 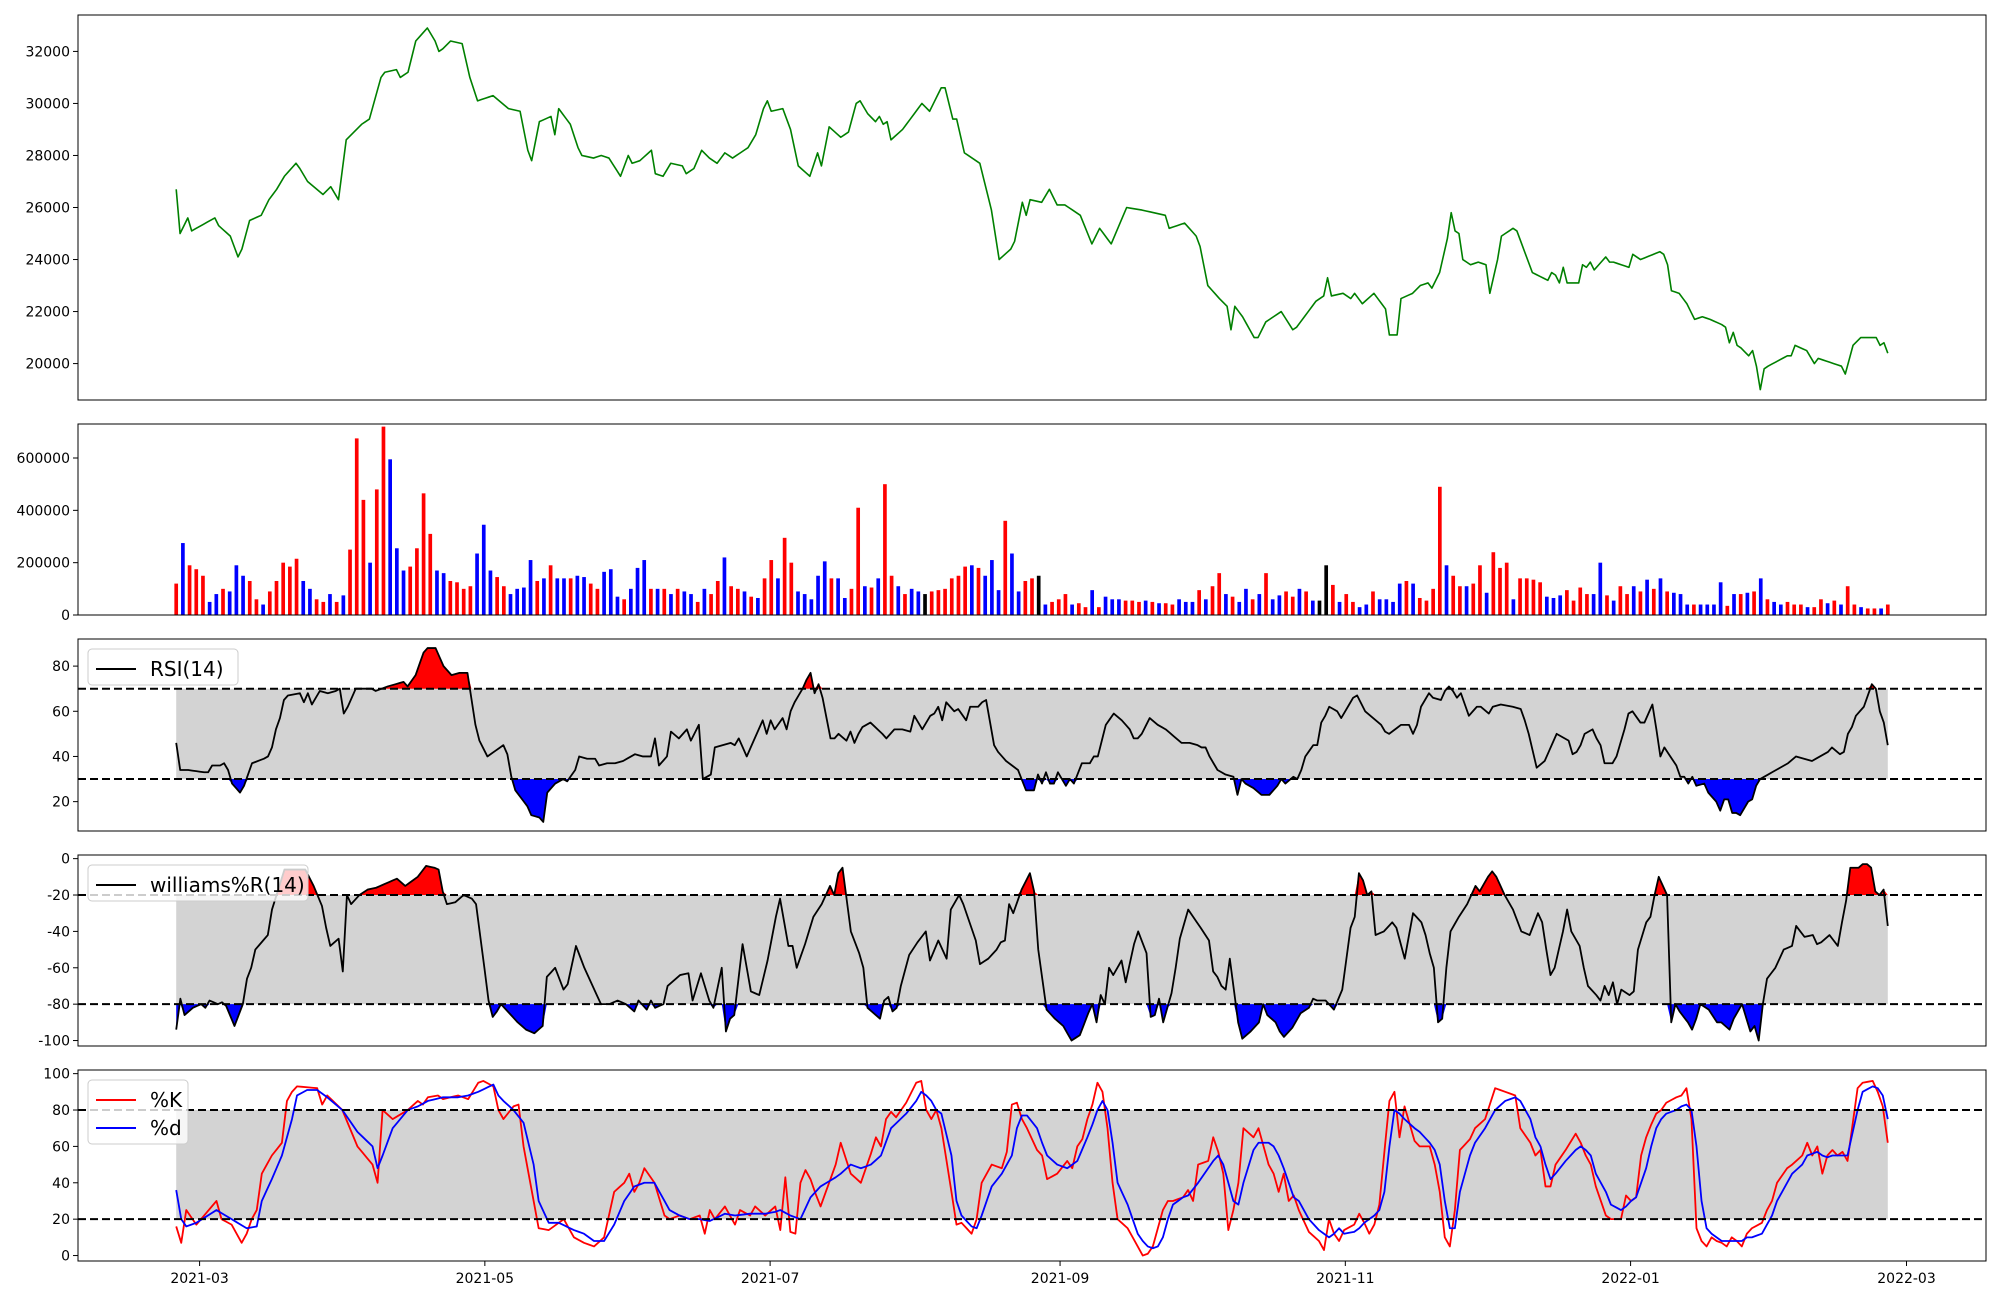 I want to click on price-ytick-label: 24000, so click(x=47, y=261).